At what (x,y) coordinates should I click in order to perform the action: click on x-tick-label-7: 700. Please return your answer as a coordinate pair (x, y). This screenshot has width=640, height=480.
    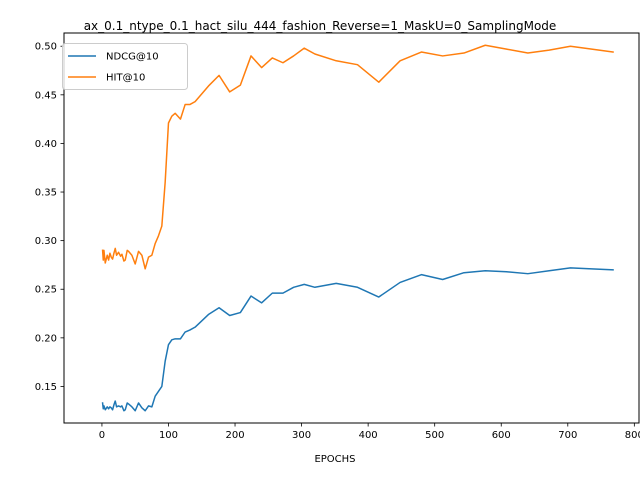
    Looking at the image, I should click on (567, 435).